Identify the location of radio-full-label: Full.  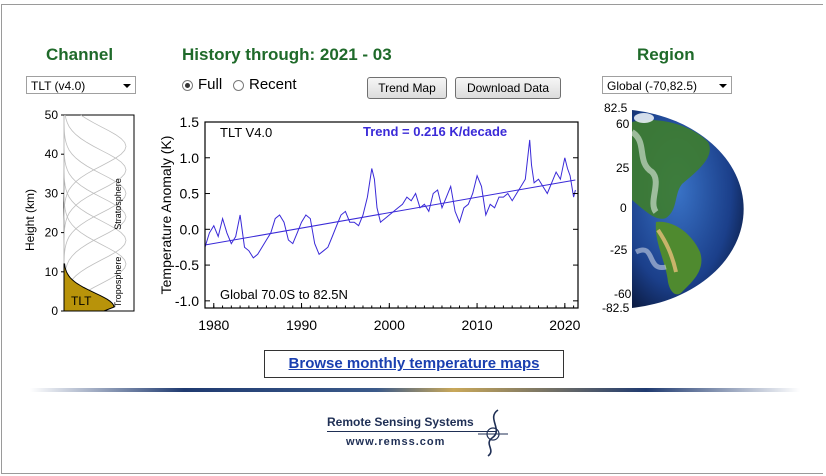
(210, 84).